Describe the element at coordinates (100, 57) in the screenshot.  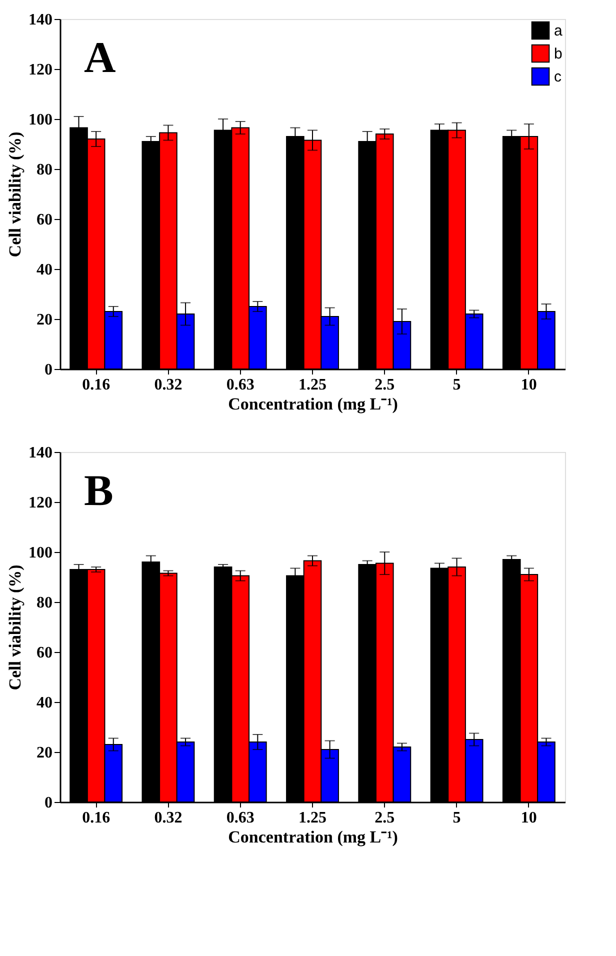
I see `annotation: A` at that location.